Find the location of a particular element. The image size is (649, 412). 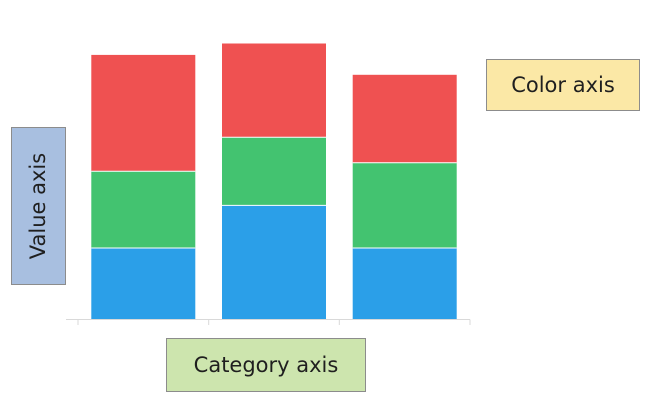

bar-segment-1-bottom is located at coordinates (143, 283).